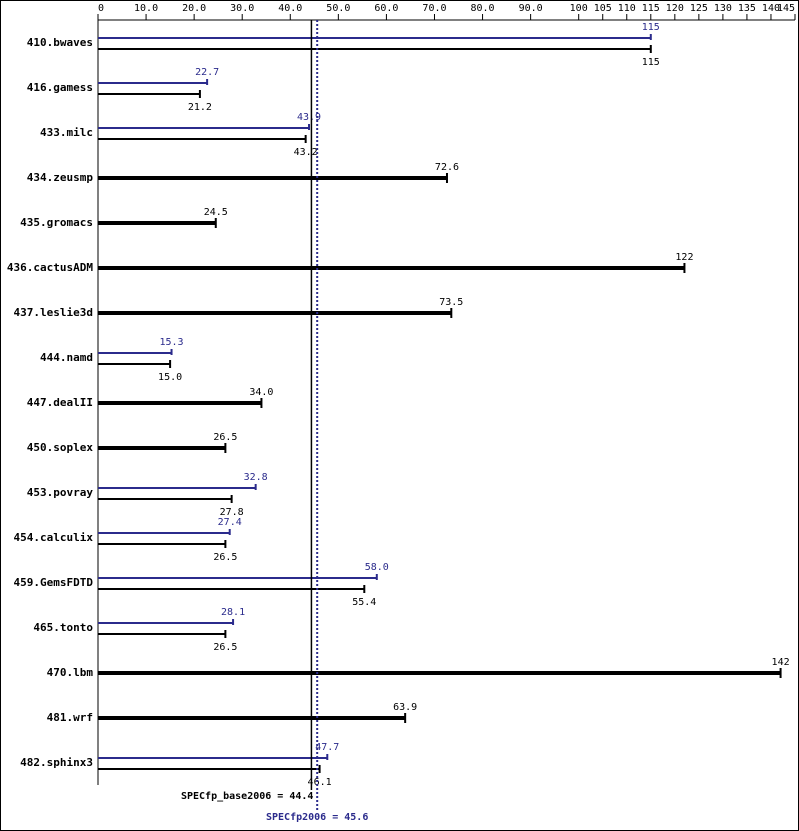  Describe the element at coordinates (171, 342) in the screenshot. I see `value-label: 15.3` at that location.